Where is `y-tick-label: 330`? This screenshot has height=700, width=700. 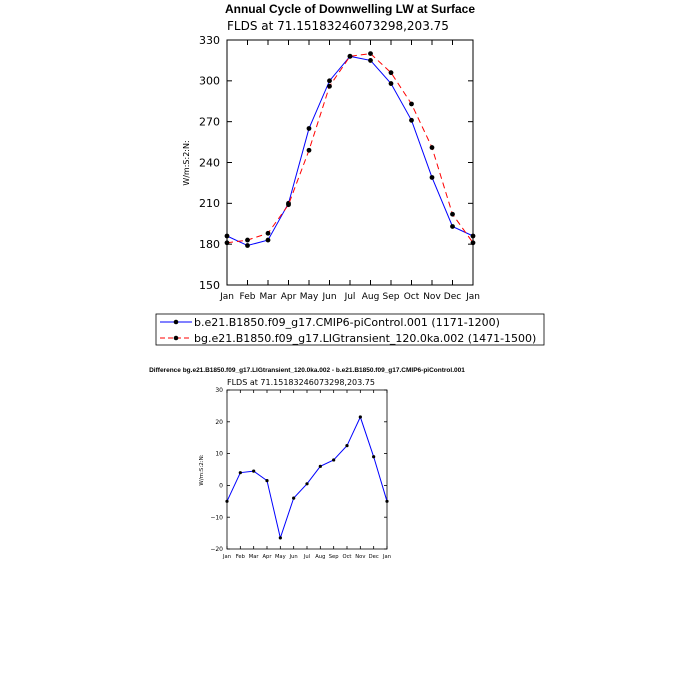 y-tick-label: 330 is located at coordinates (209, 40).